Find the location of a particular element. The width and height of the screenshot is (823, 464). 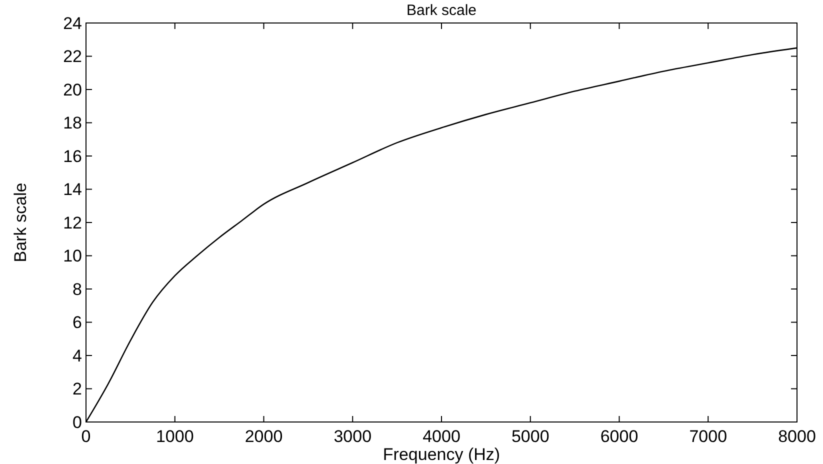

y-tick-label: 16 is located at coordinates (72, 156).